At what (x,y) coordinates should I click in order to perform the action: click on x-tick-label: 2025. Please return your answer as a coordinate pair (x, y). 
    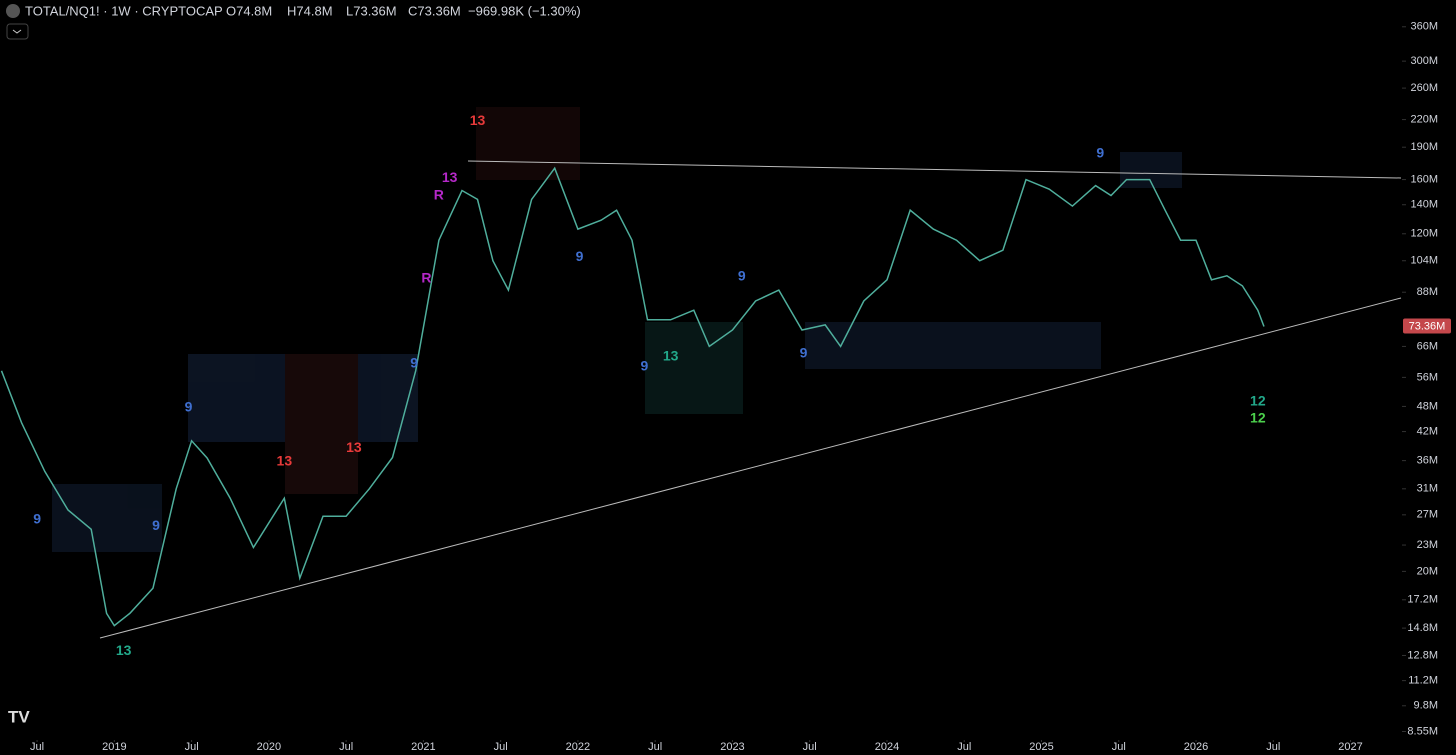
    Looking at the image, I should click on (1041, 747).